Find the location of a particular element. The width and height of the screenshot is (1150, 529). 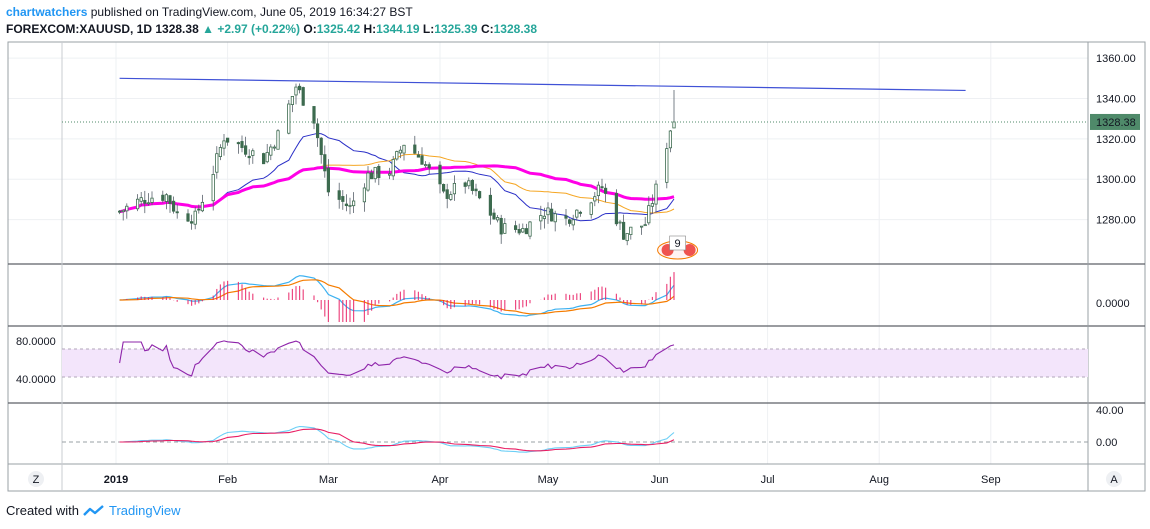

price-tick-label: 1360.00 is located at coordinates (1116, 59).